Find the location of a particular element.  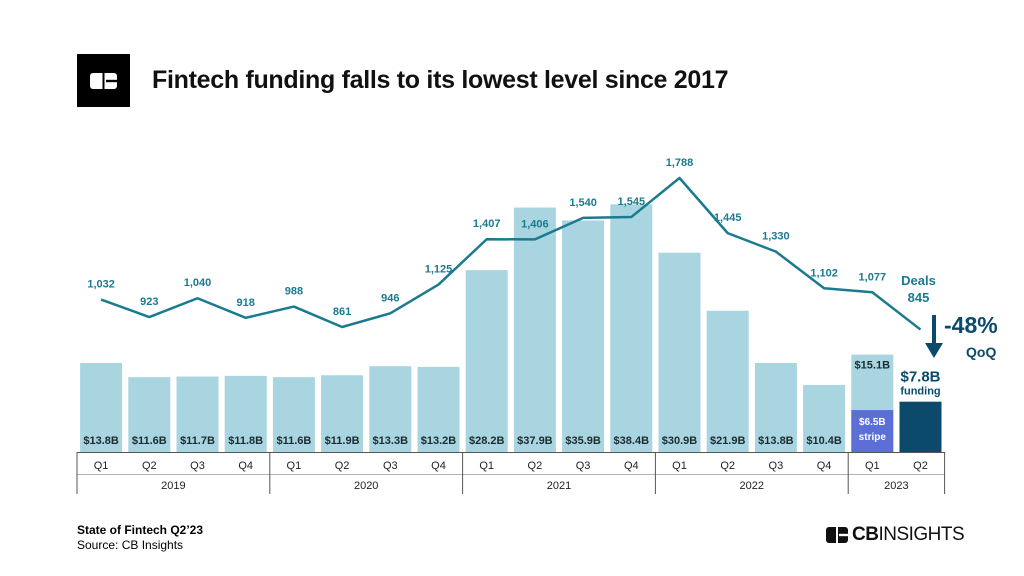

stripe-text-label: stripe is located at coordinates (873, 437).